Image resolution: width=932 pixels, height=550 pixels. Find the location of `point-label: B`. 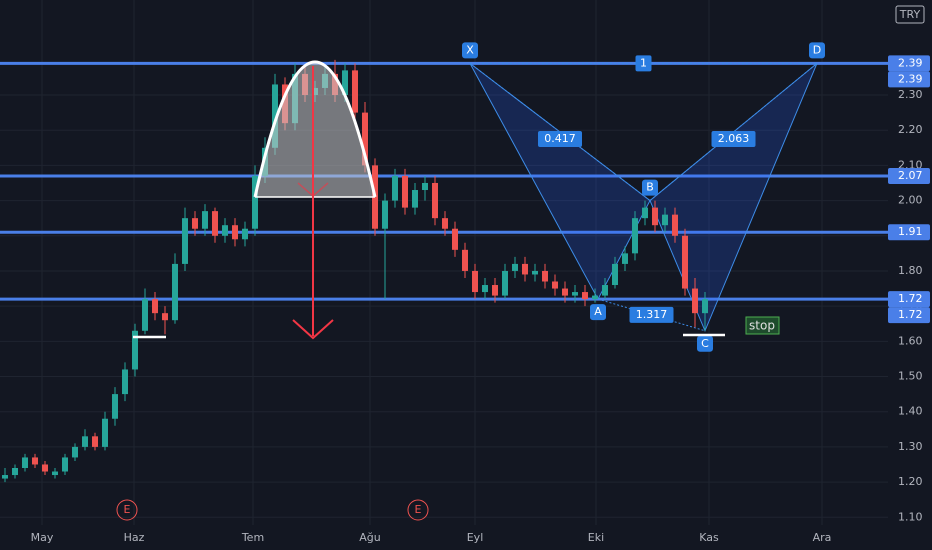

point-label: B is located at coordinates (650, 187).